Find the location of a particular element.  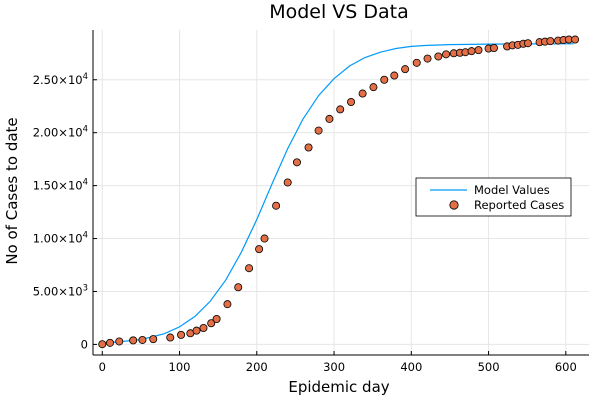

chart-title: Model VS Data is located at coordinates (339, 12).